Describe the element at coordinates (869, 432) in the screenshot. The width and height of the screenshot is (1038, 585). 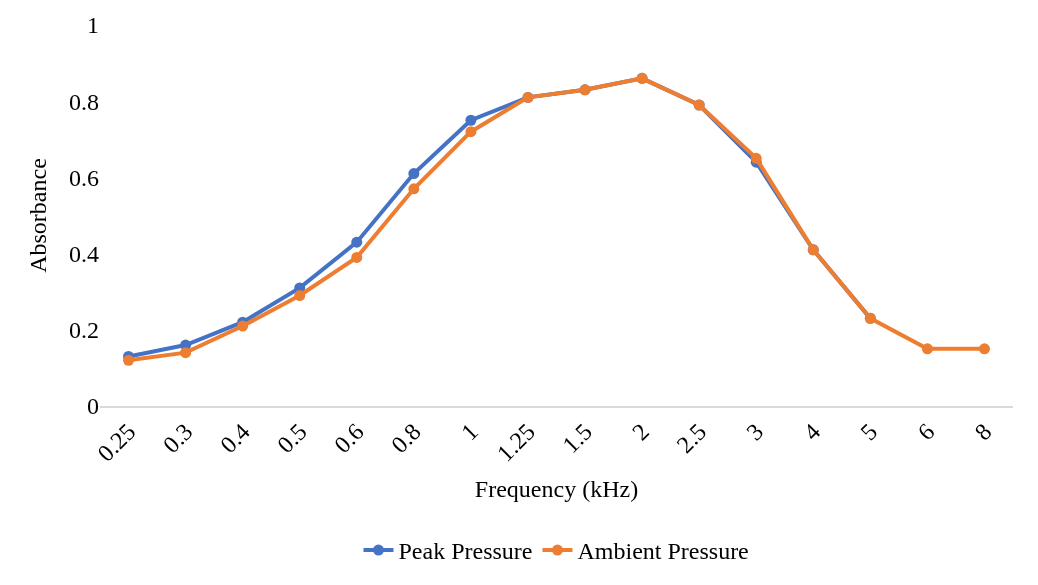
I see `x-tick-label: 5` at that location.